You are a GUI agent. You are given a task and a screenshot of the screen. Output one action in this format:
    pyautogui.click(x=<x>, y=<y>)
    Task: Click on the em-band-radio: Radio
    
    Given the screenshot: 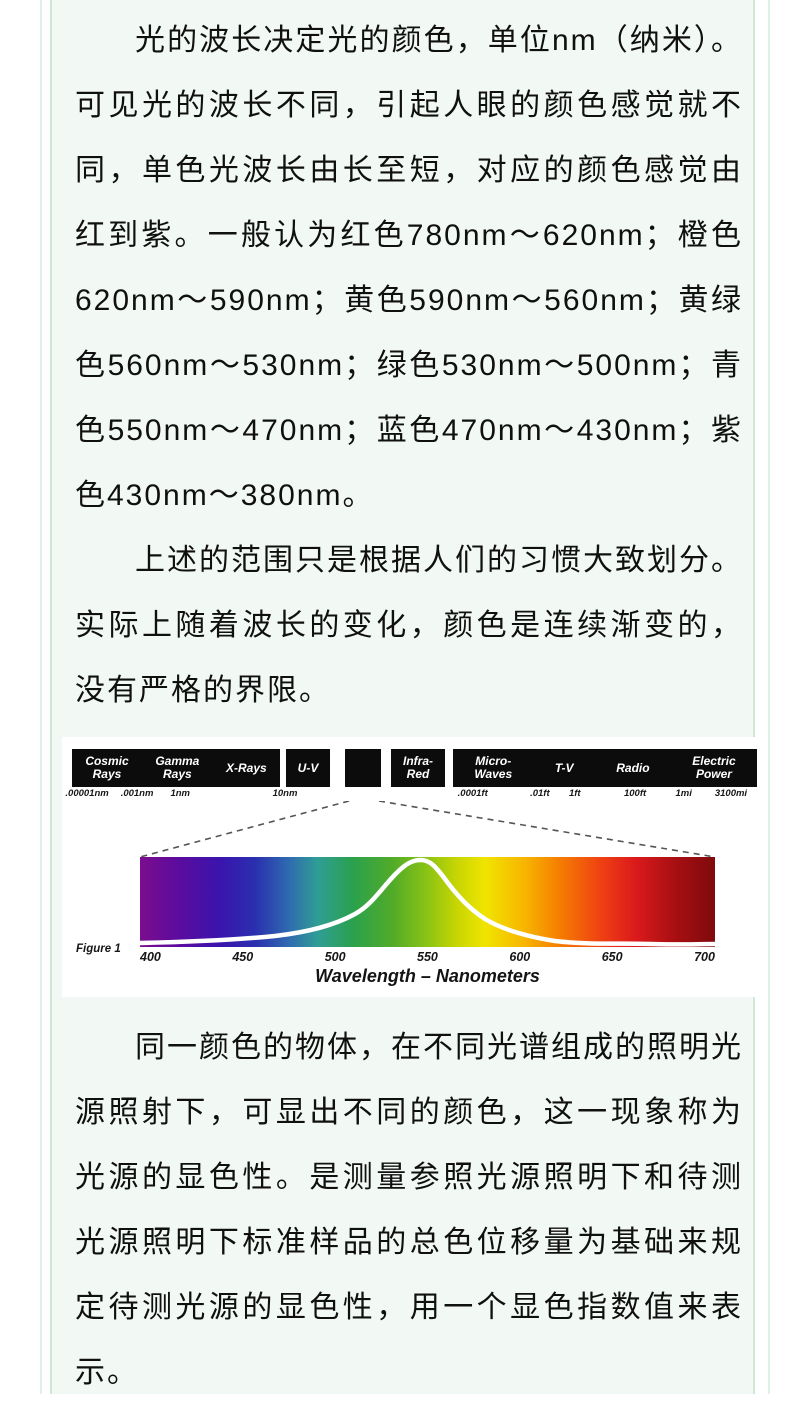 What is the action you would take?
    pyautogui.click(x=633, y=767)
    